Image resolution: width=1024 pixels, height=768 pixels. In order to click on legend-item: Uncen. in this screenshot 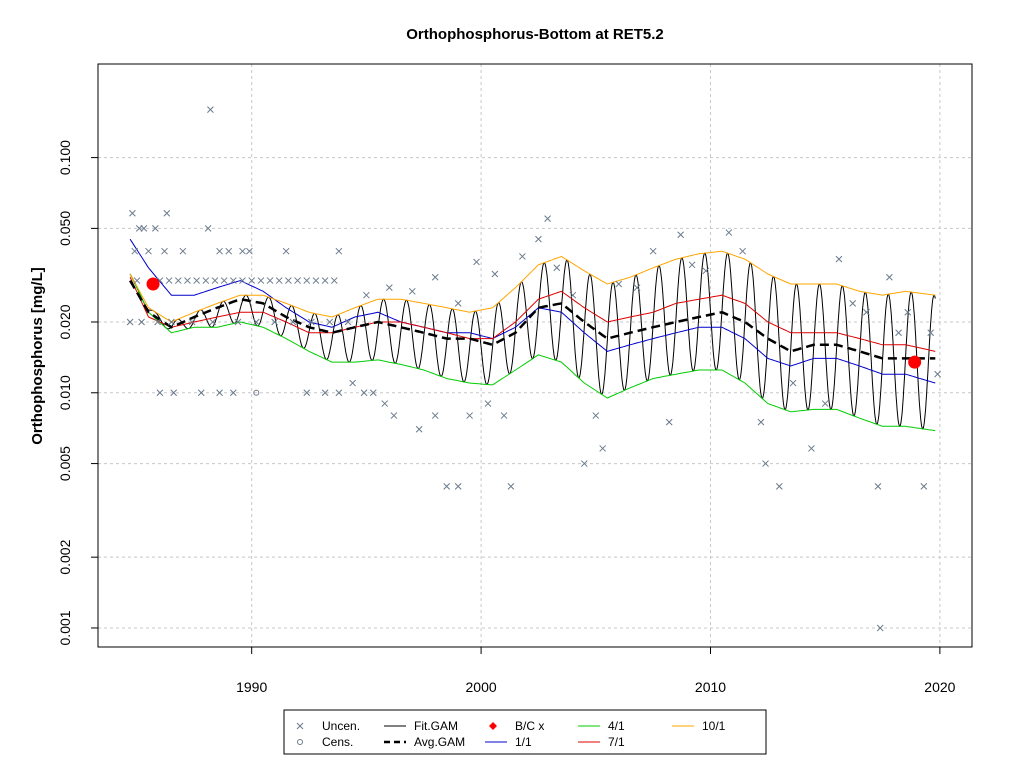, I will do `click(328, 726)`.